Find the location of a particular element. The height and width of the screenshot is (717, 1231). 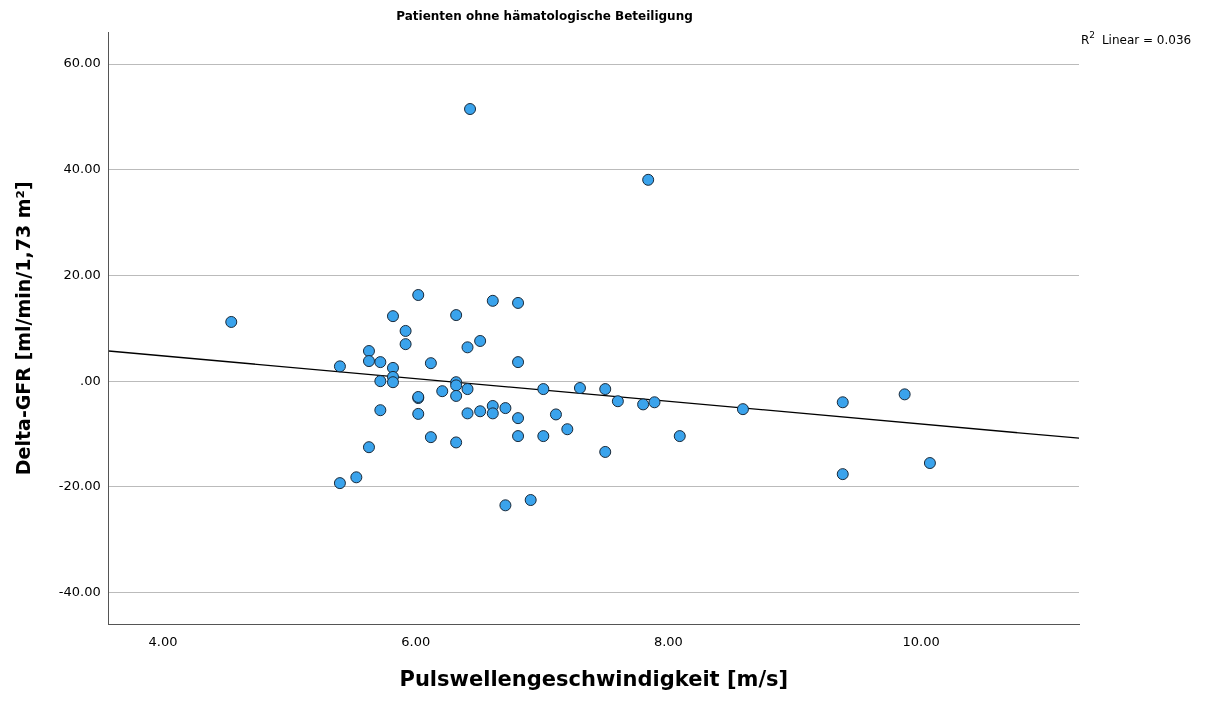

chart-title: Patienten ohne hämatologische Beteiligung is located at coordinates (544, 16).